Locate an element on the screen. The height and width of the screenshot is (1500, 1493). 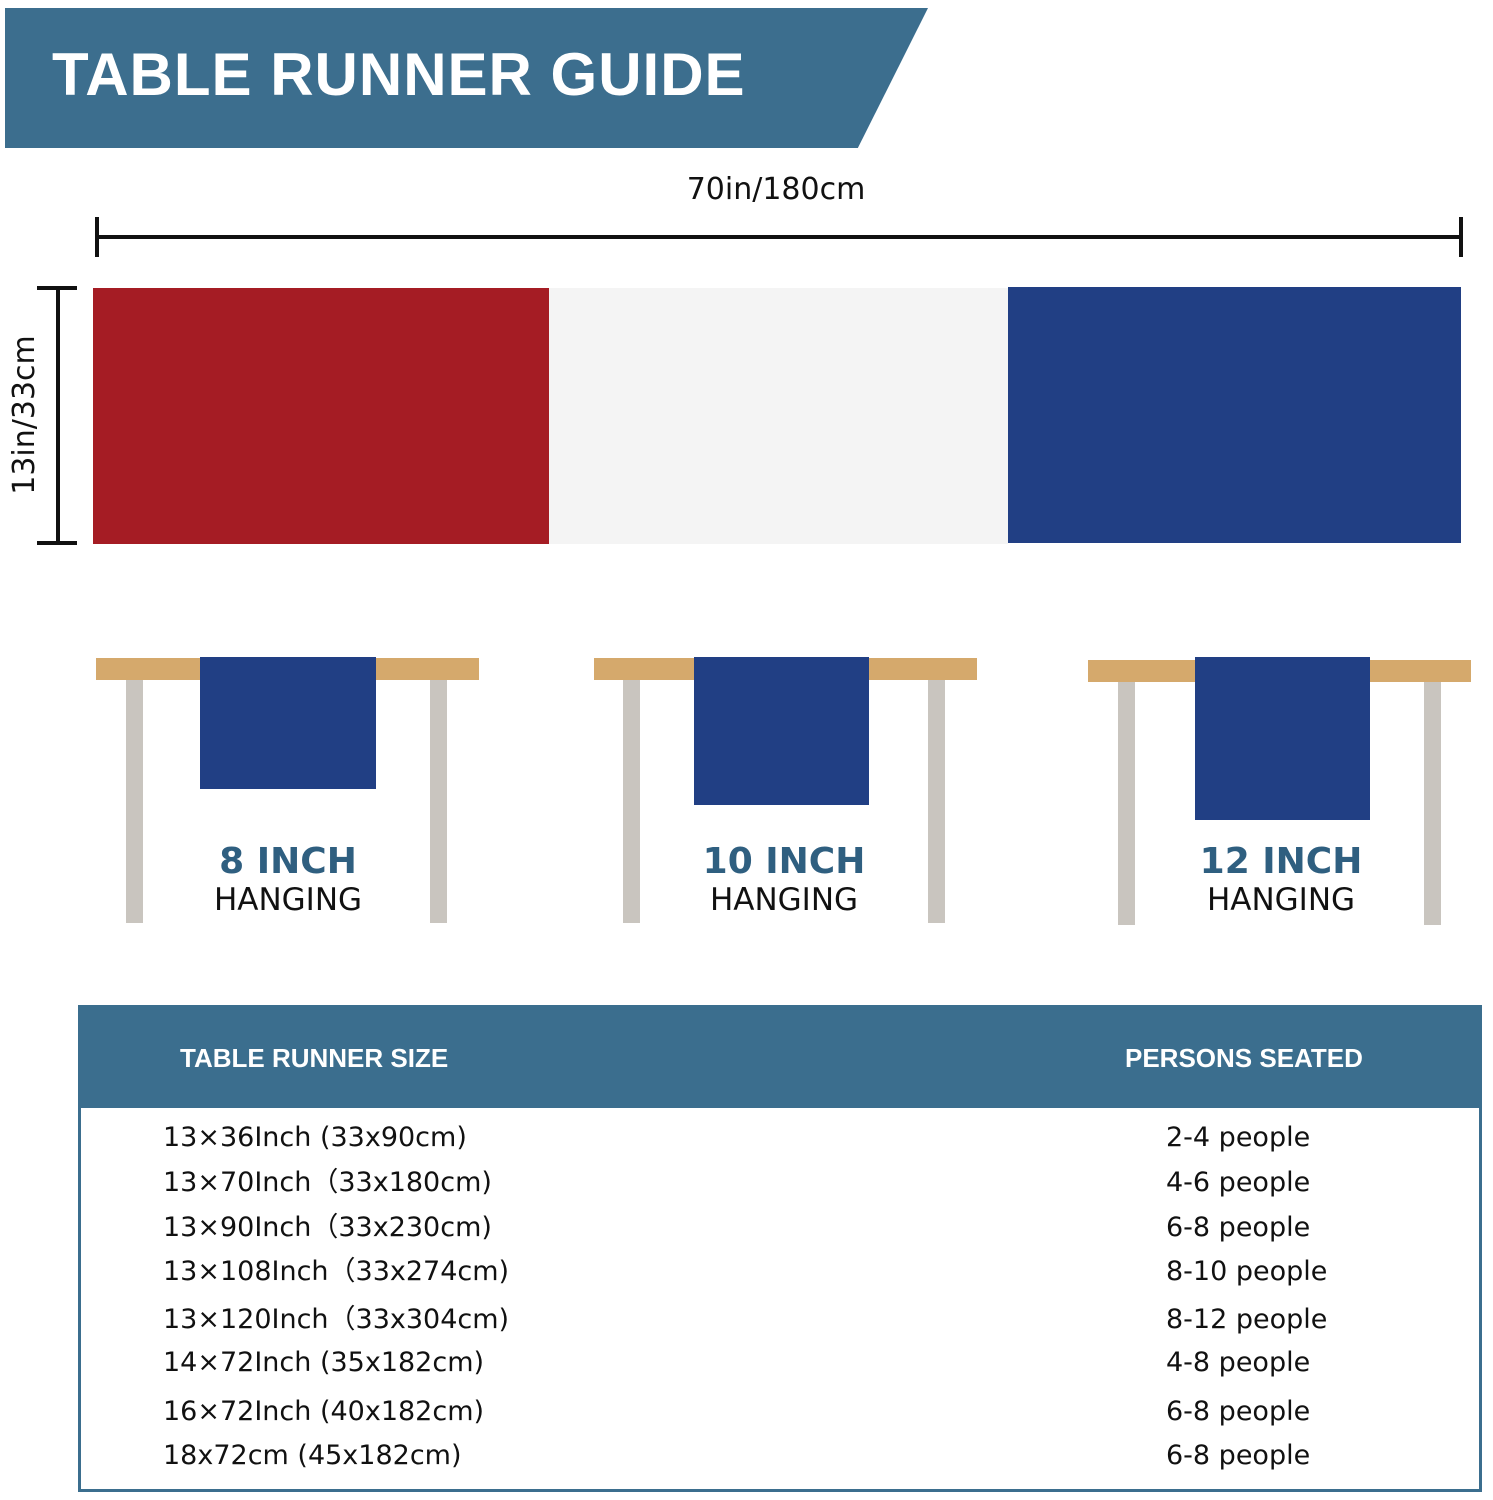
hanging-size: 12 INCH is located at coordinates (1281, 861).